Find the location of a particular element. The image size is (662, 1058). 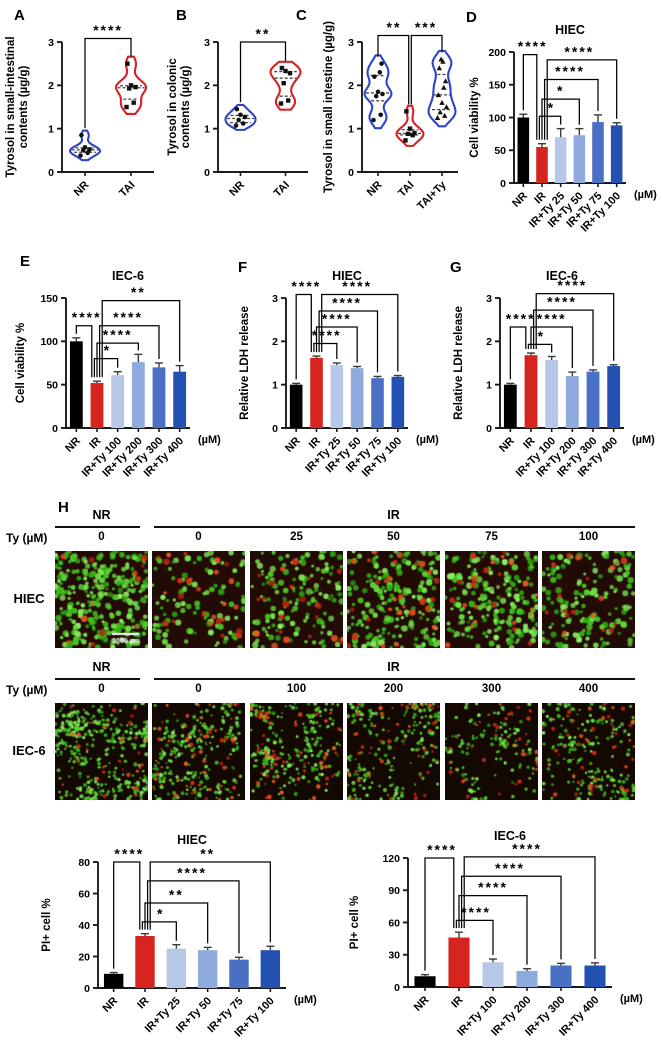

svg-text: PI+ cell % is located at coordinates (47, 924).